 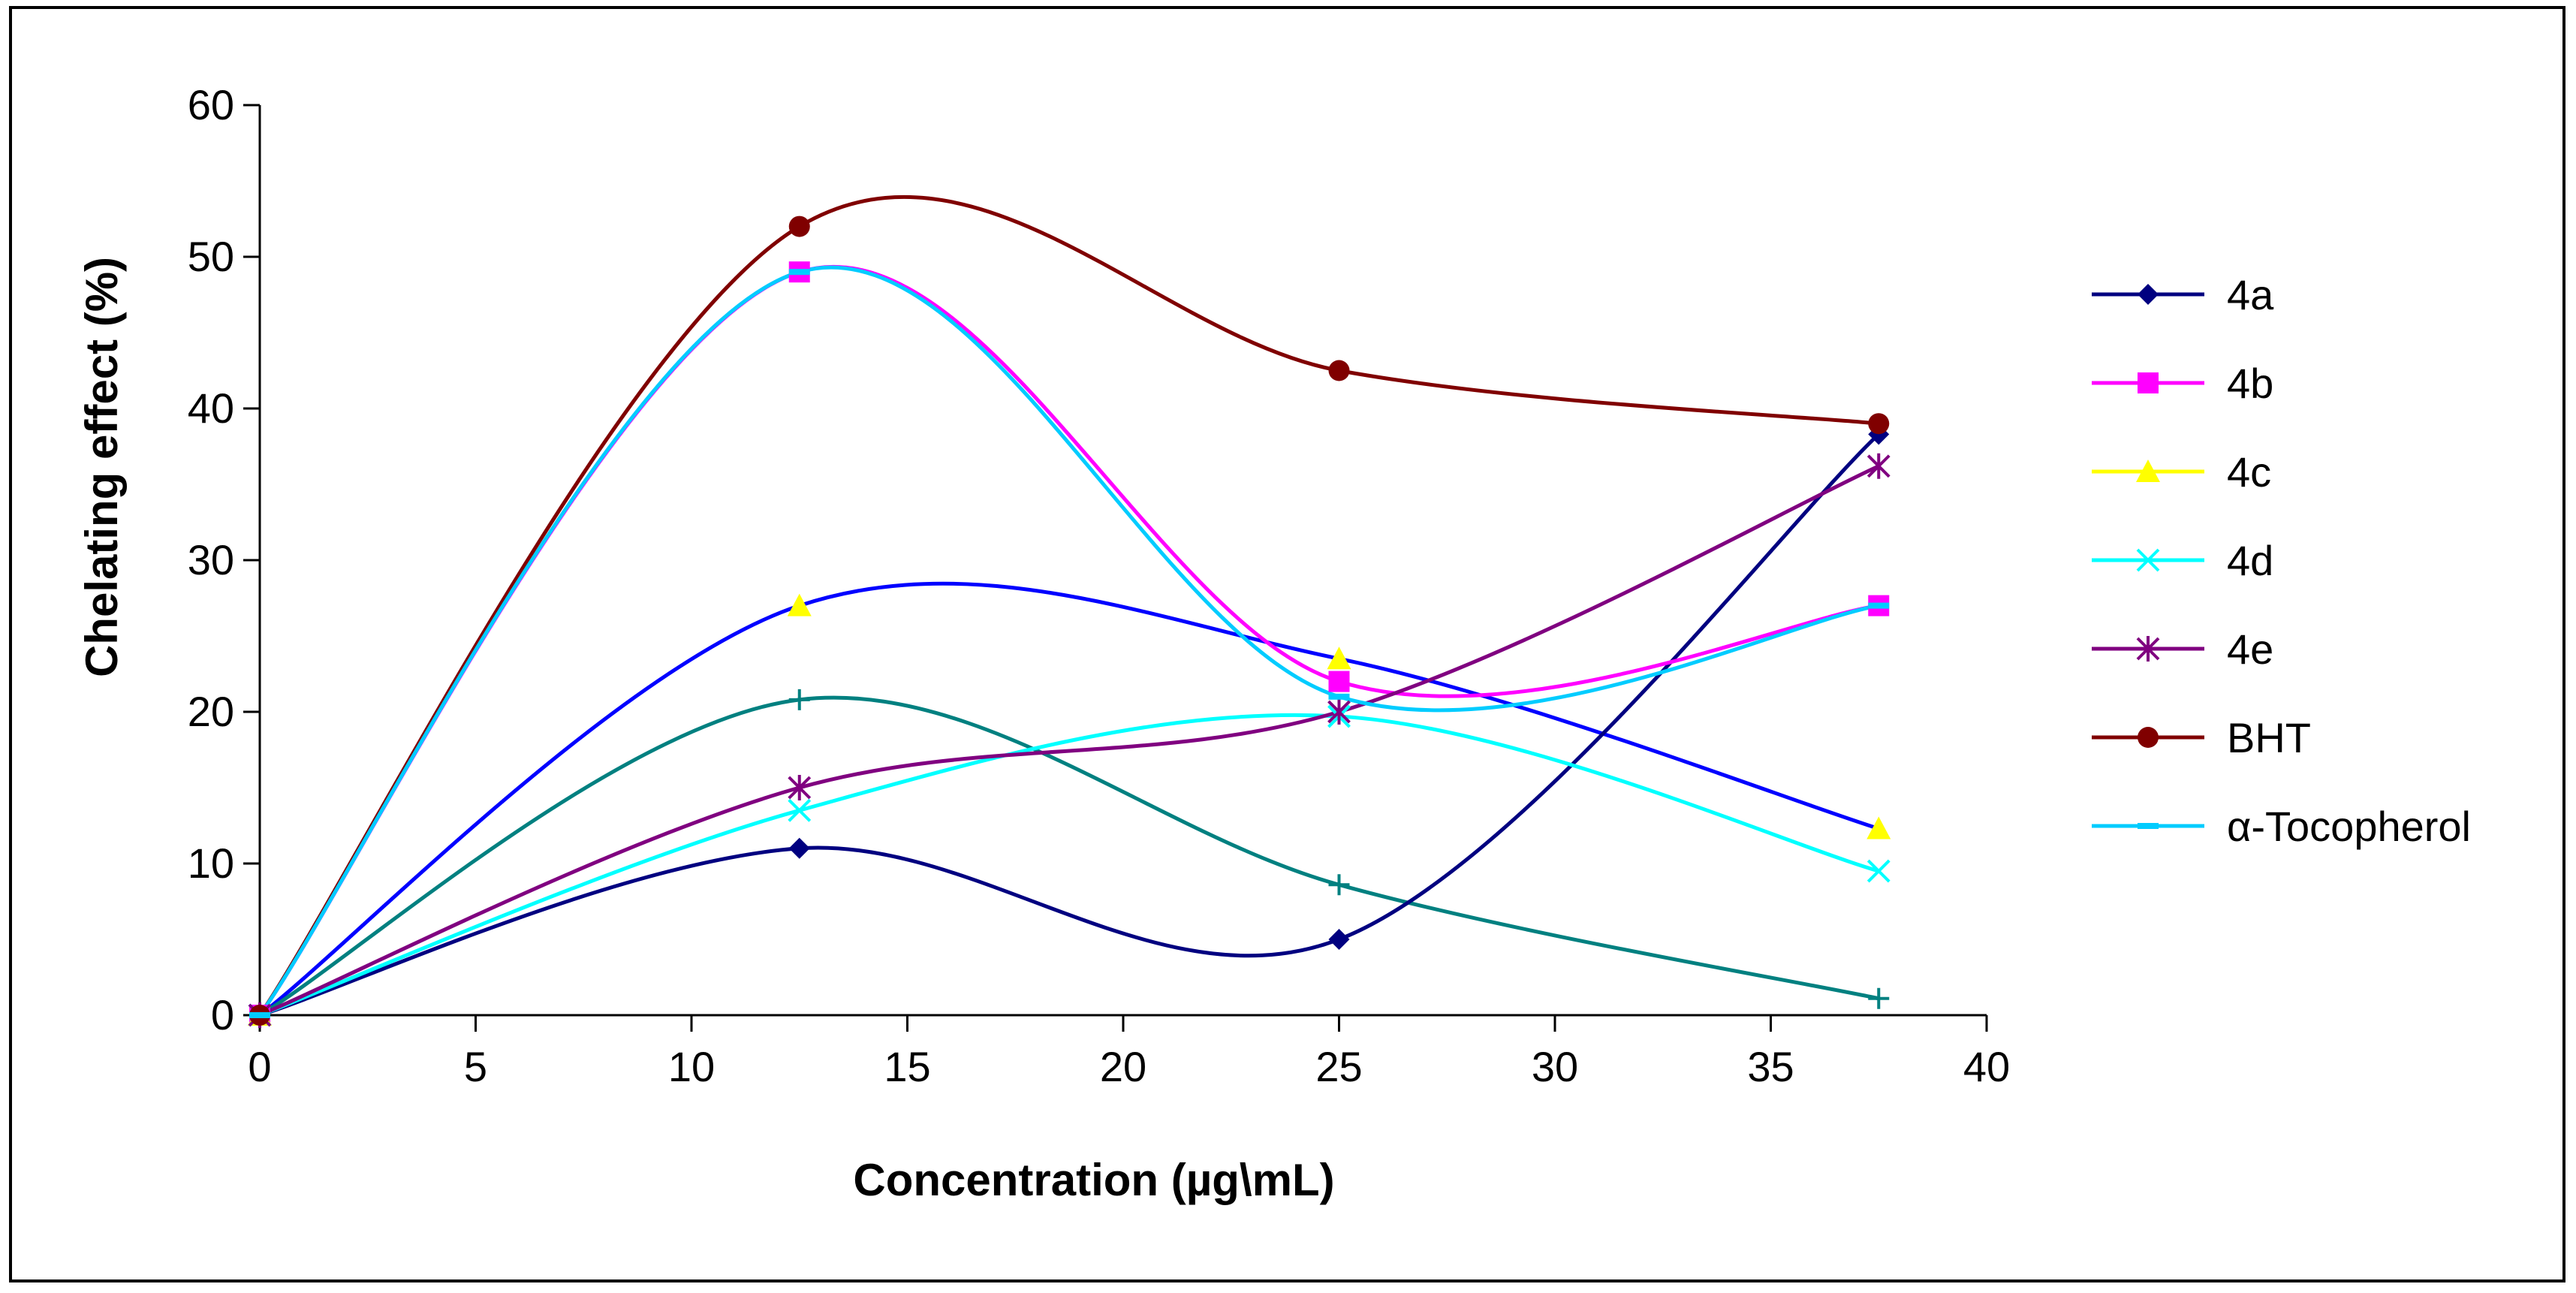 What do you see at coordinates (211, 256) in the screenshot?
I see `y-tick-label: 50` at bounding box center [211, 256].